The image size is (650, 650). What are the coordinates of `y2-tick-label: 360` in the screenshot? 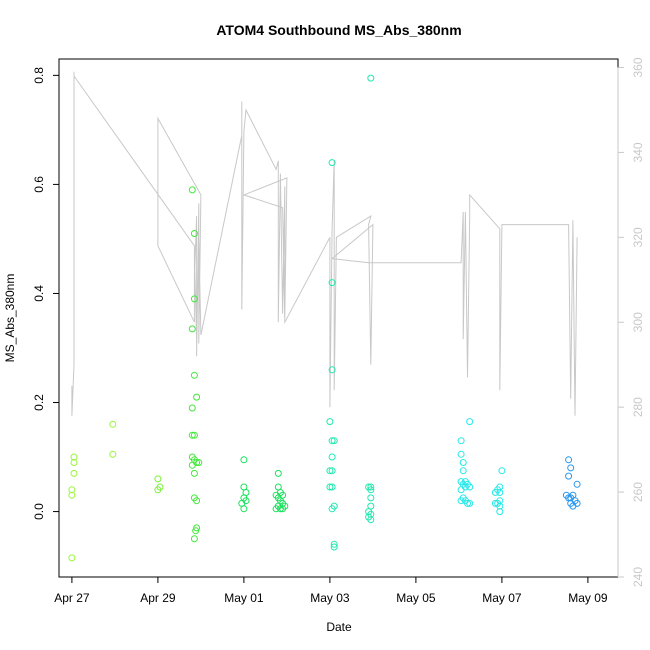 It's located at (638, 67).